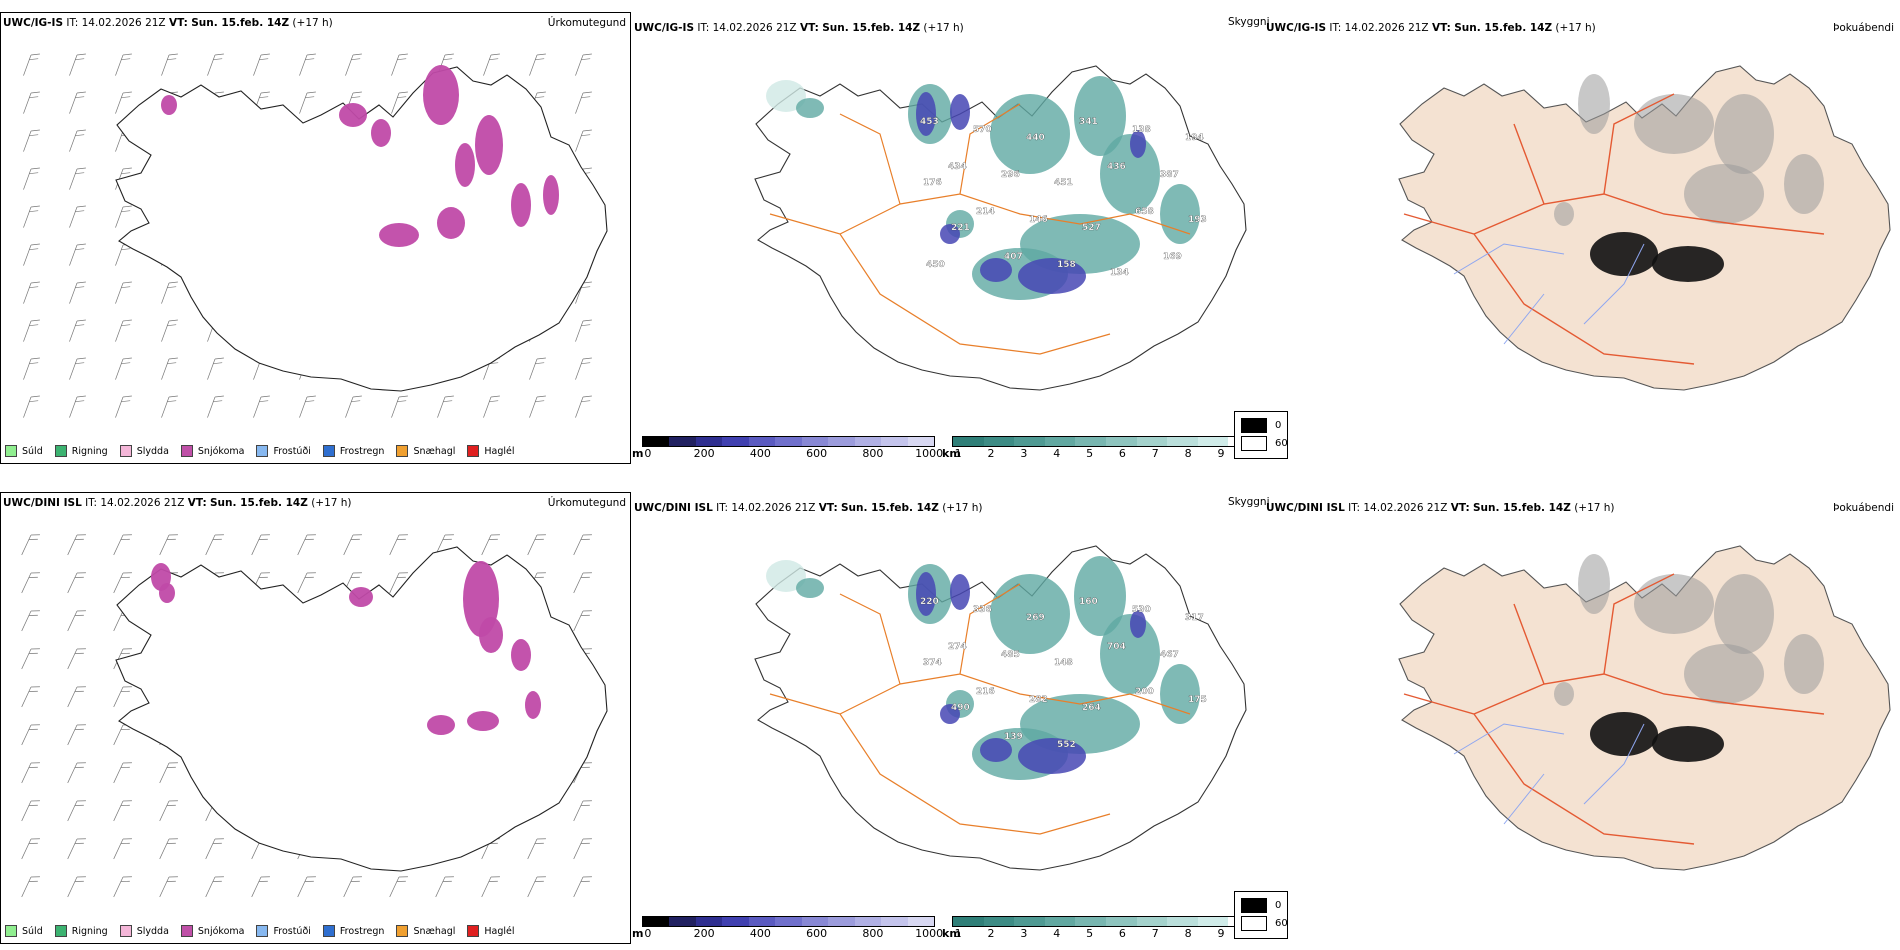  Describe the element at coordinates (425, 931) in the screenshot. I see `precip-legend-item: Snæhagl` at that location.